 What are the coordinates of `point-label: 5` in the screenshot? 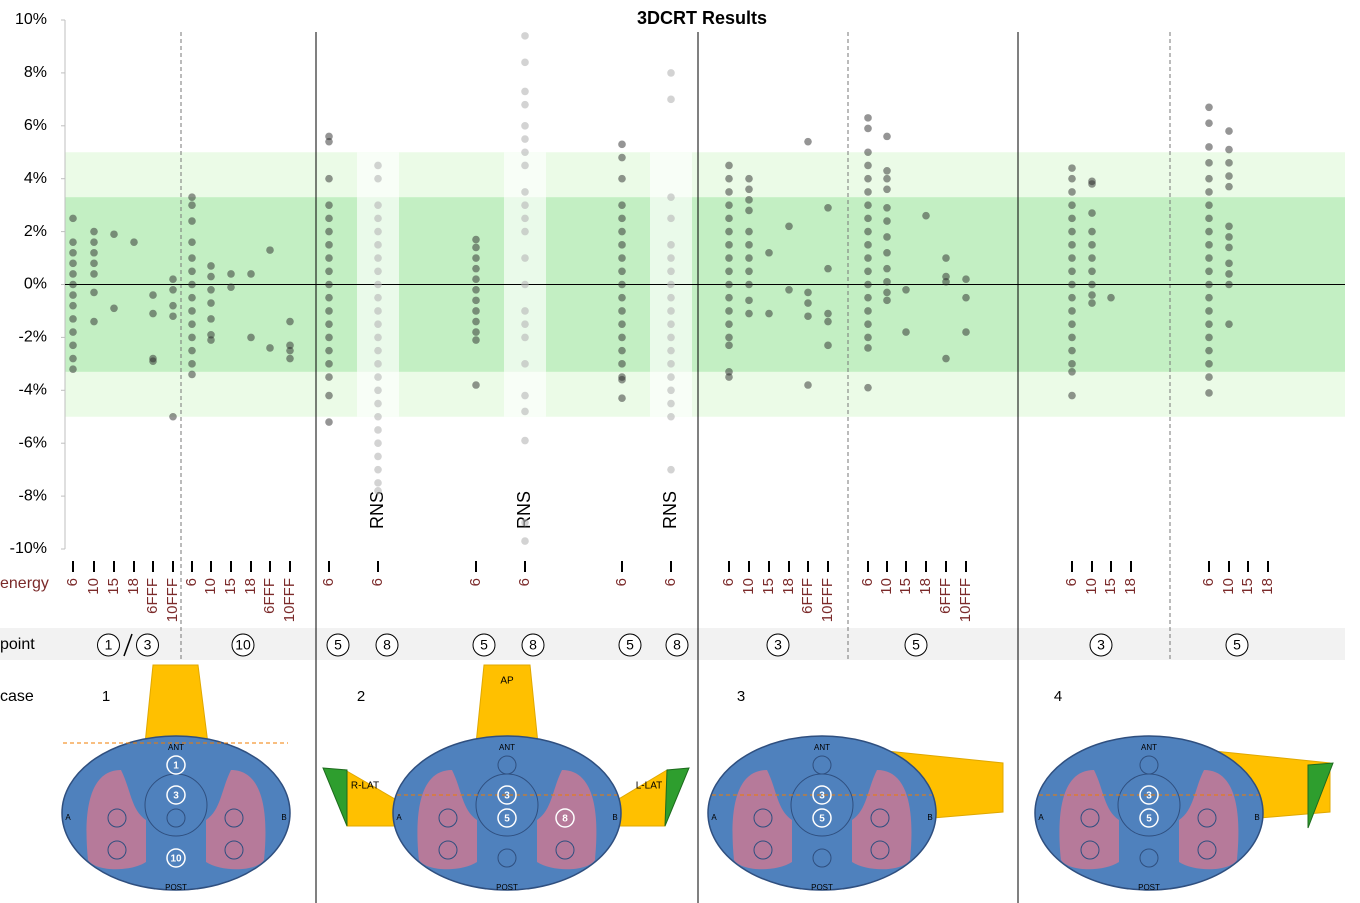 It's located at (916, 645).